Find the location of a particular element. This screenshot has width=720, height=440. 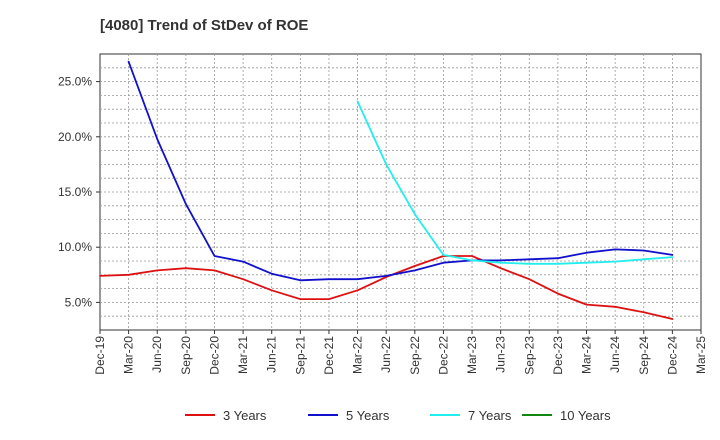

x-tick-label: Jun-21 is located at coordinates (272, 354).